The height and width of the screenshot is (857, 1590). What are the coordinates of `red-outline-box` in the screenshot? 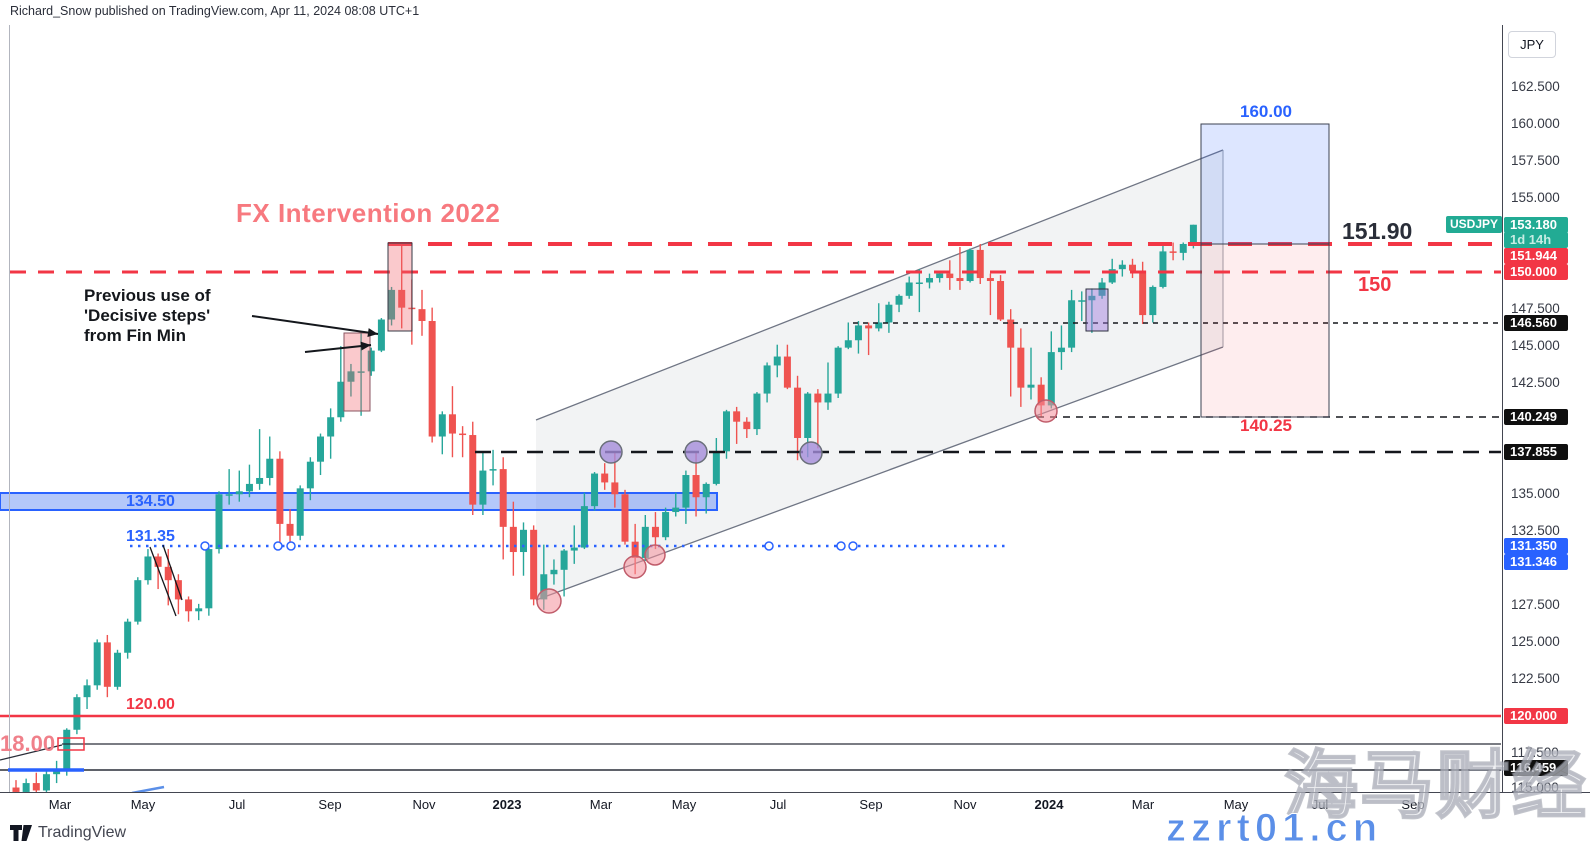 It's located at (71, 744).